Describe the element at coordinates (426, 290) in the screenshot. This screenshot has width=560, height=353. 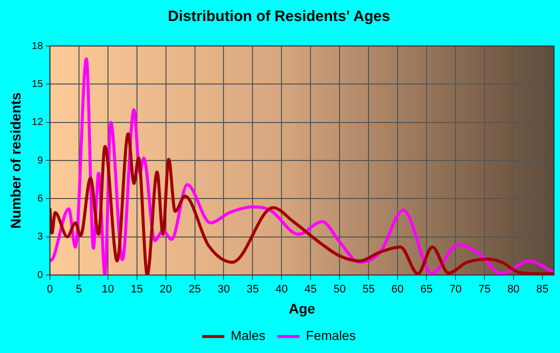
I see `x-tick-label: 65` at that location.